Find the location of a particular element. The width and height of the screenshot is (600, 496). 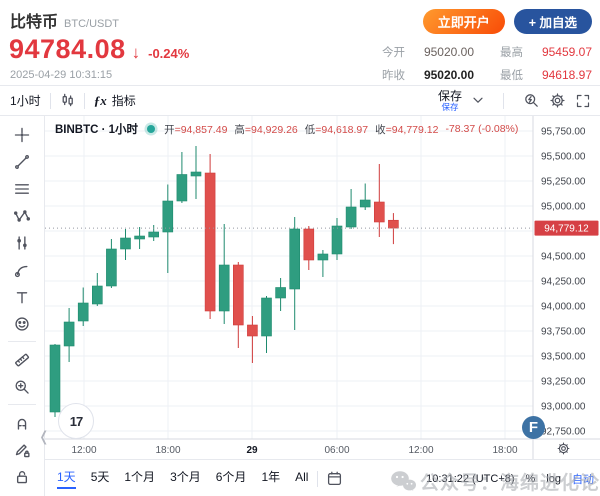

zoom-in-icon is located at coordinates (22, 386).